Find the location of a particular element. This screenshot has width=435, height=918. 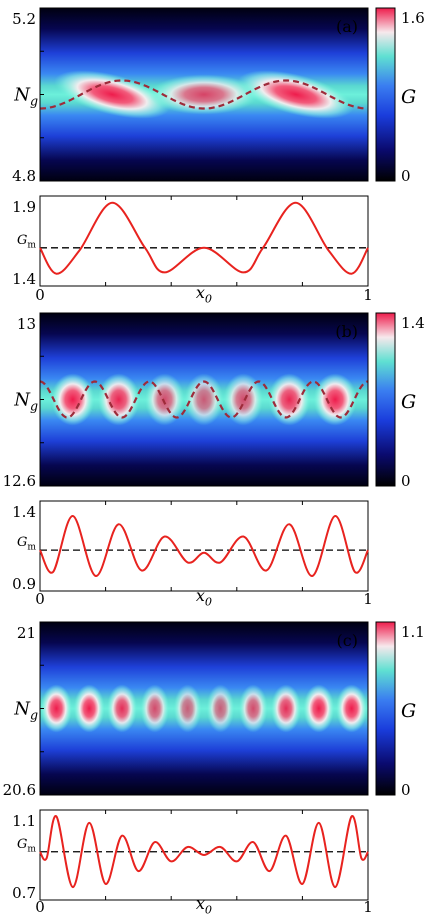

lineplot-ytick-top: 1.4 is located at coordinates (24, 512).